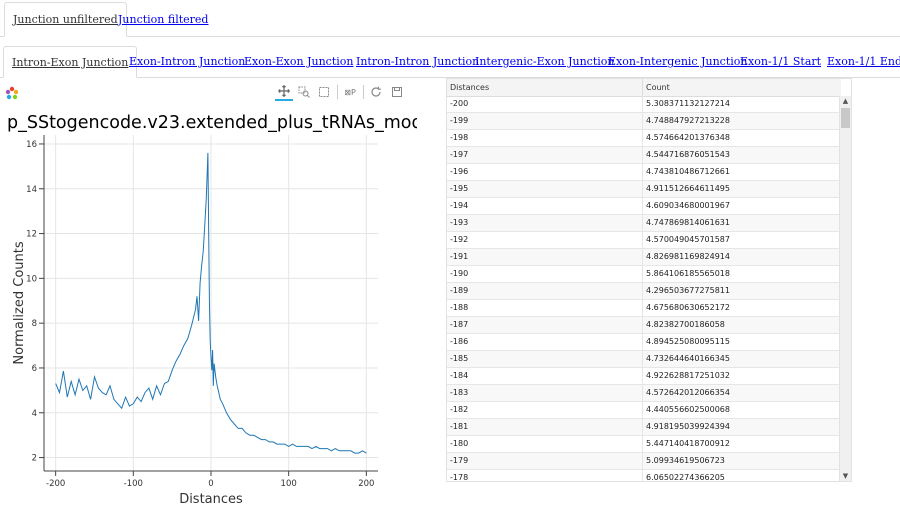  I want to click on cell-distance: -178, so click(545, 475).